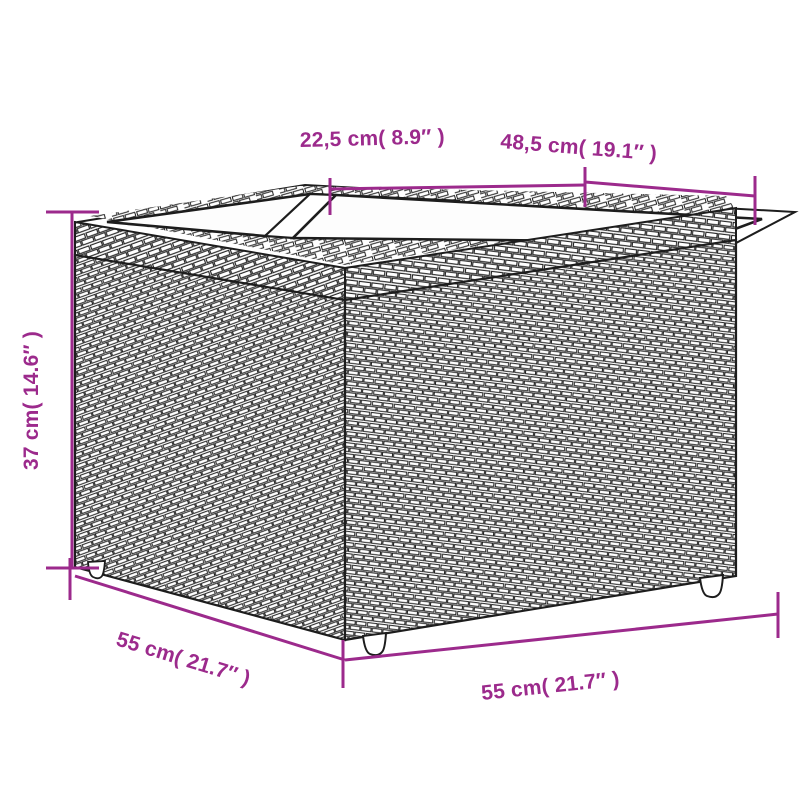 The height and width of the screenshot is (800, 800). I want to click on dimension-label-top-left: 22,5 cm( 8.9″ ), so click(373, 138).